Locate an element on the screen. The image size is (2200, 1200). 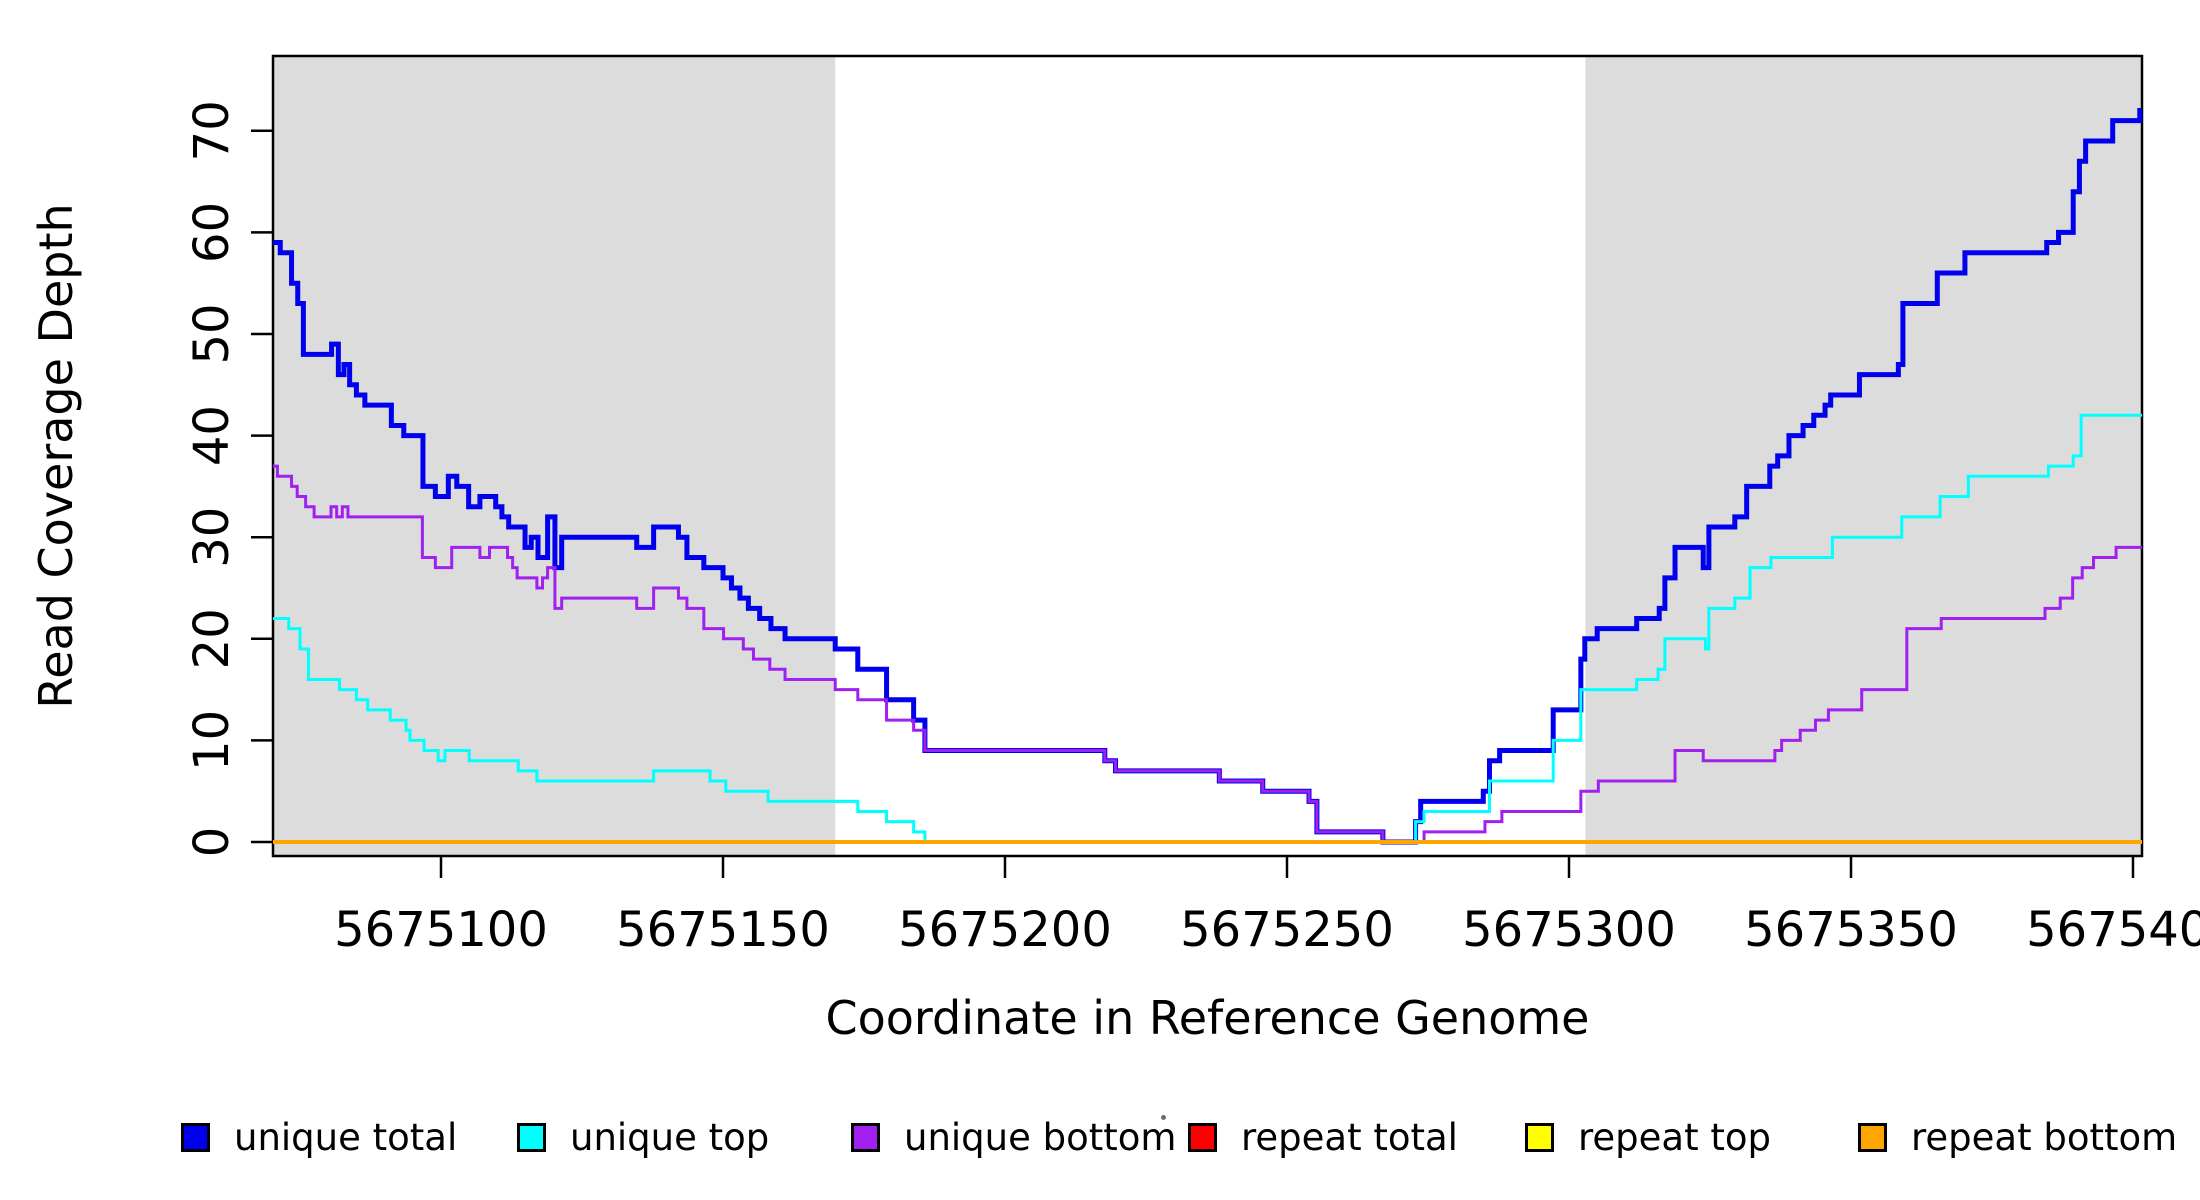
legend-label-unique-top: unique top is located at coordinates (670, 1137).